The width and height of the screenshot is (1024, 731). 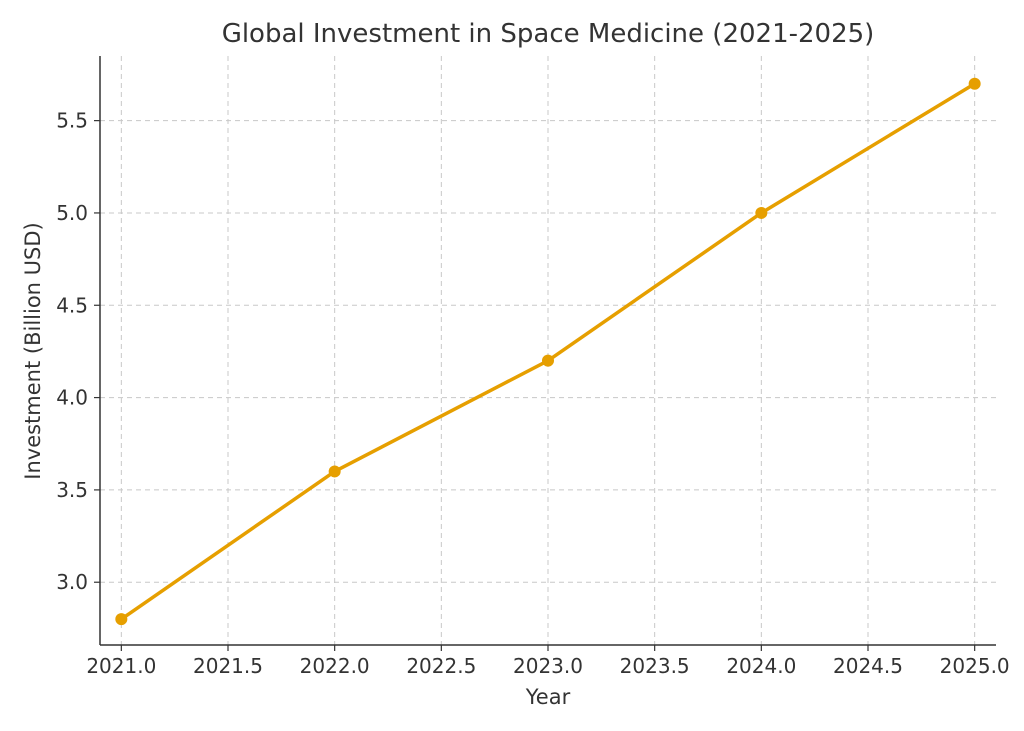 I want to click on y-axis-label: Investment (Billion USD), so click(x=33, y=350).